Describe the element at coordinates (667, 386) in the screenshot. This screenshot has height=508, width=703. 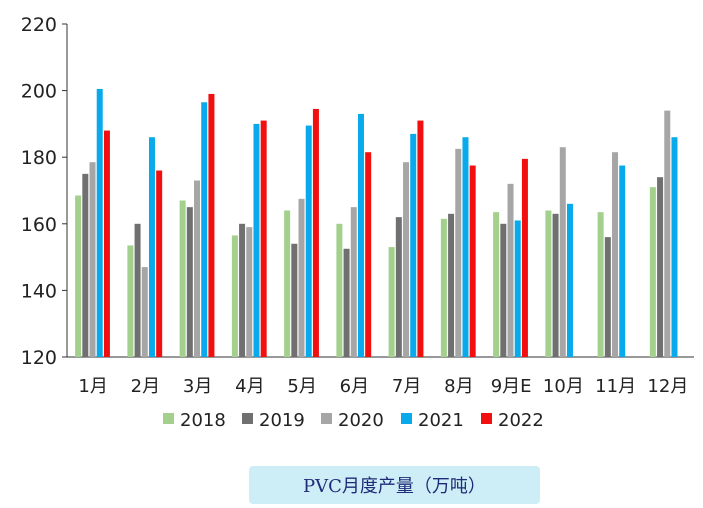
I see `x-tick-label: 12月` at that location.